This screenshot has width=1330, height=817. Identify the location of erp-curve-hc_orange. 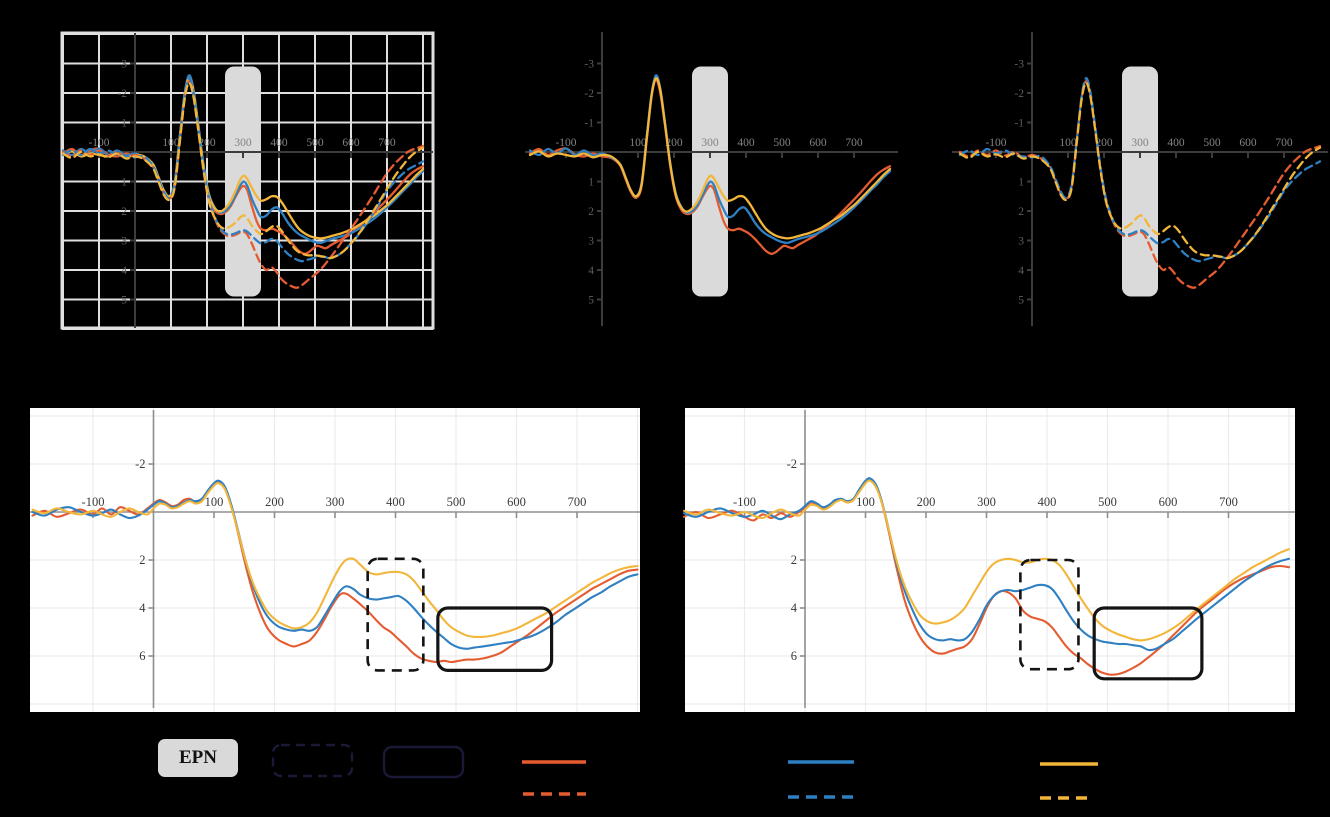
(986, 577).